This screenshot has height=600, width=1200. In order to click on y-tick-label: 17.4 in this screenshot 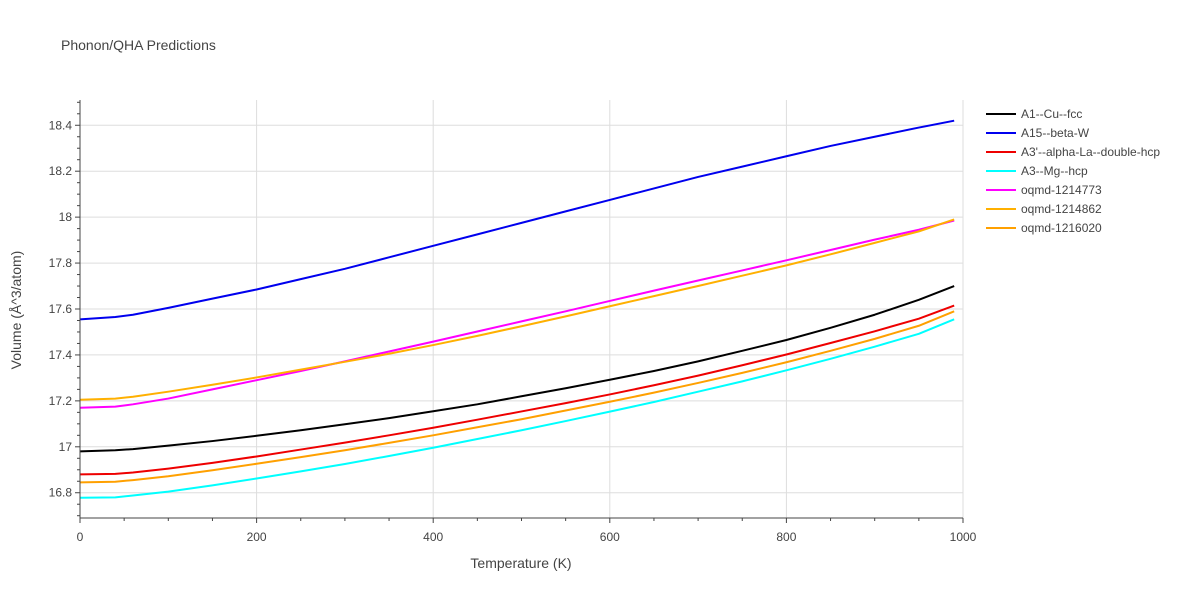, I will do `click(61, 355)`.